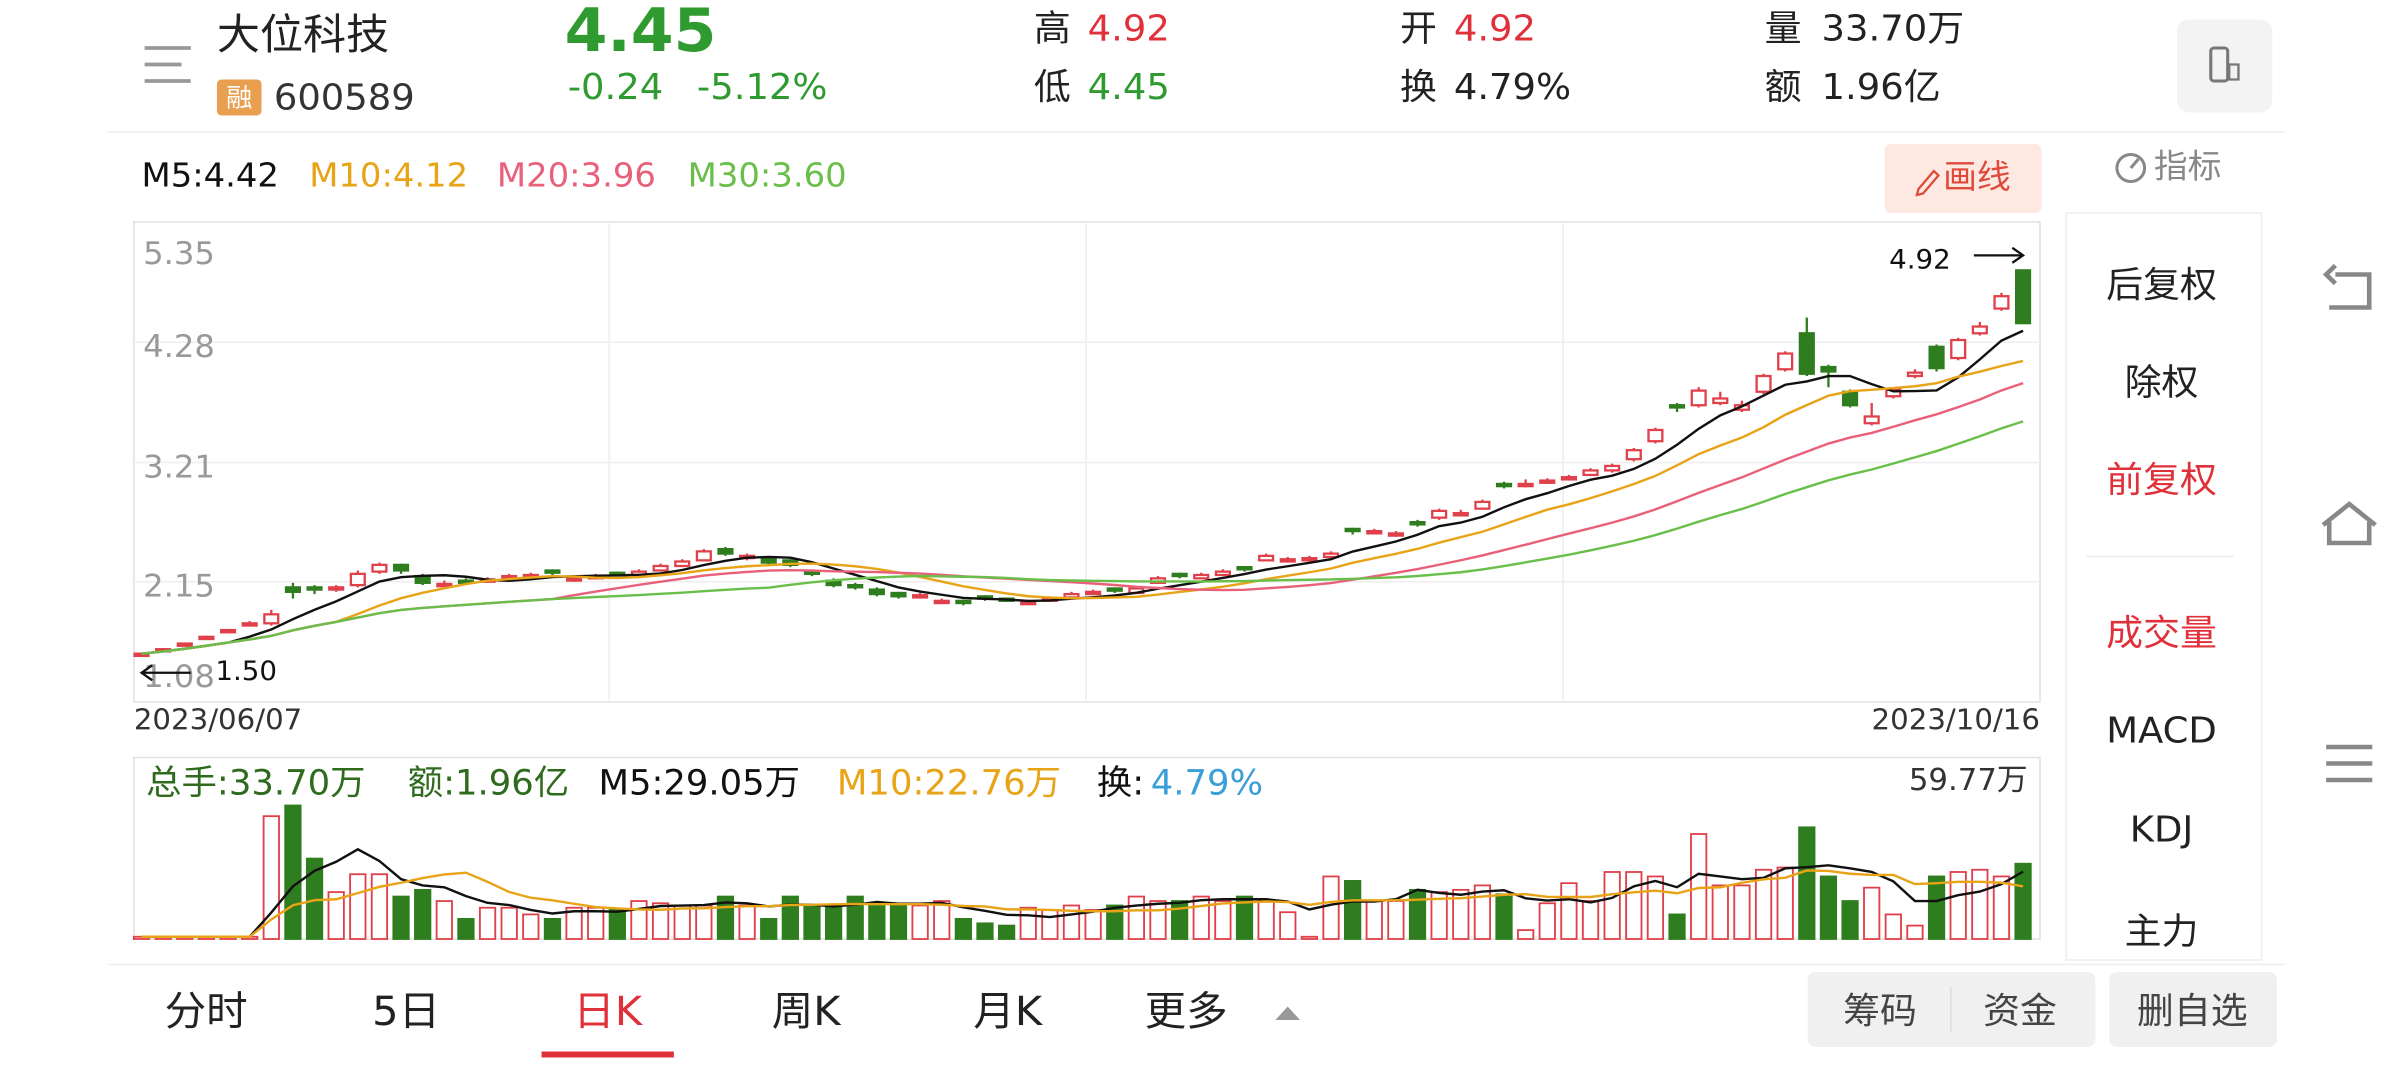  Describe the element at coordinates (210, 175) in the screenshot. I see `ma-legend: M5:4.42` at that location.